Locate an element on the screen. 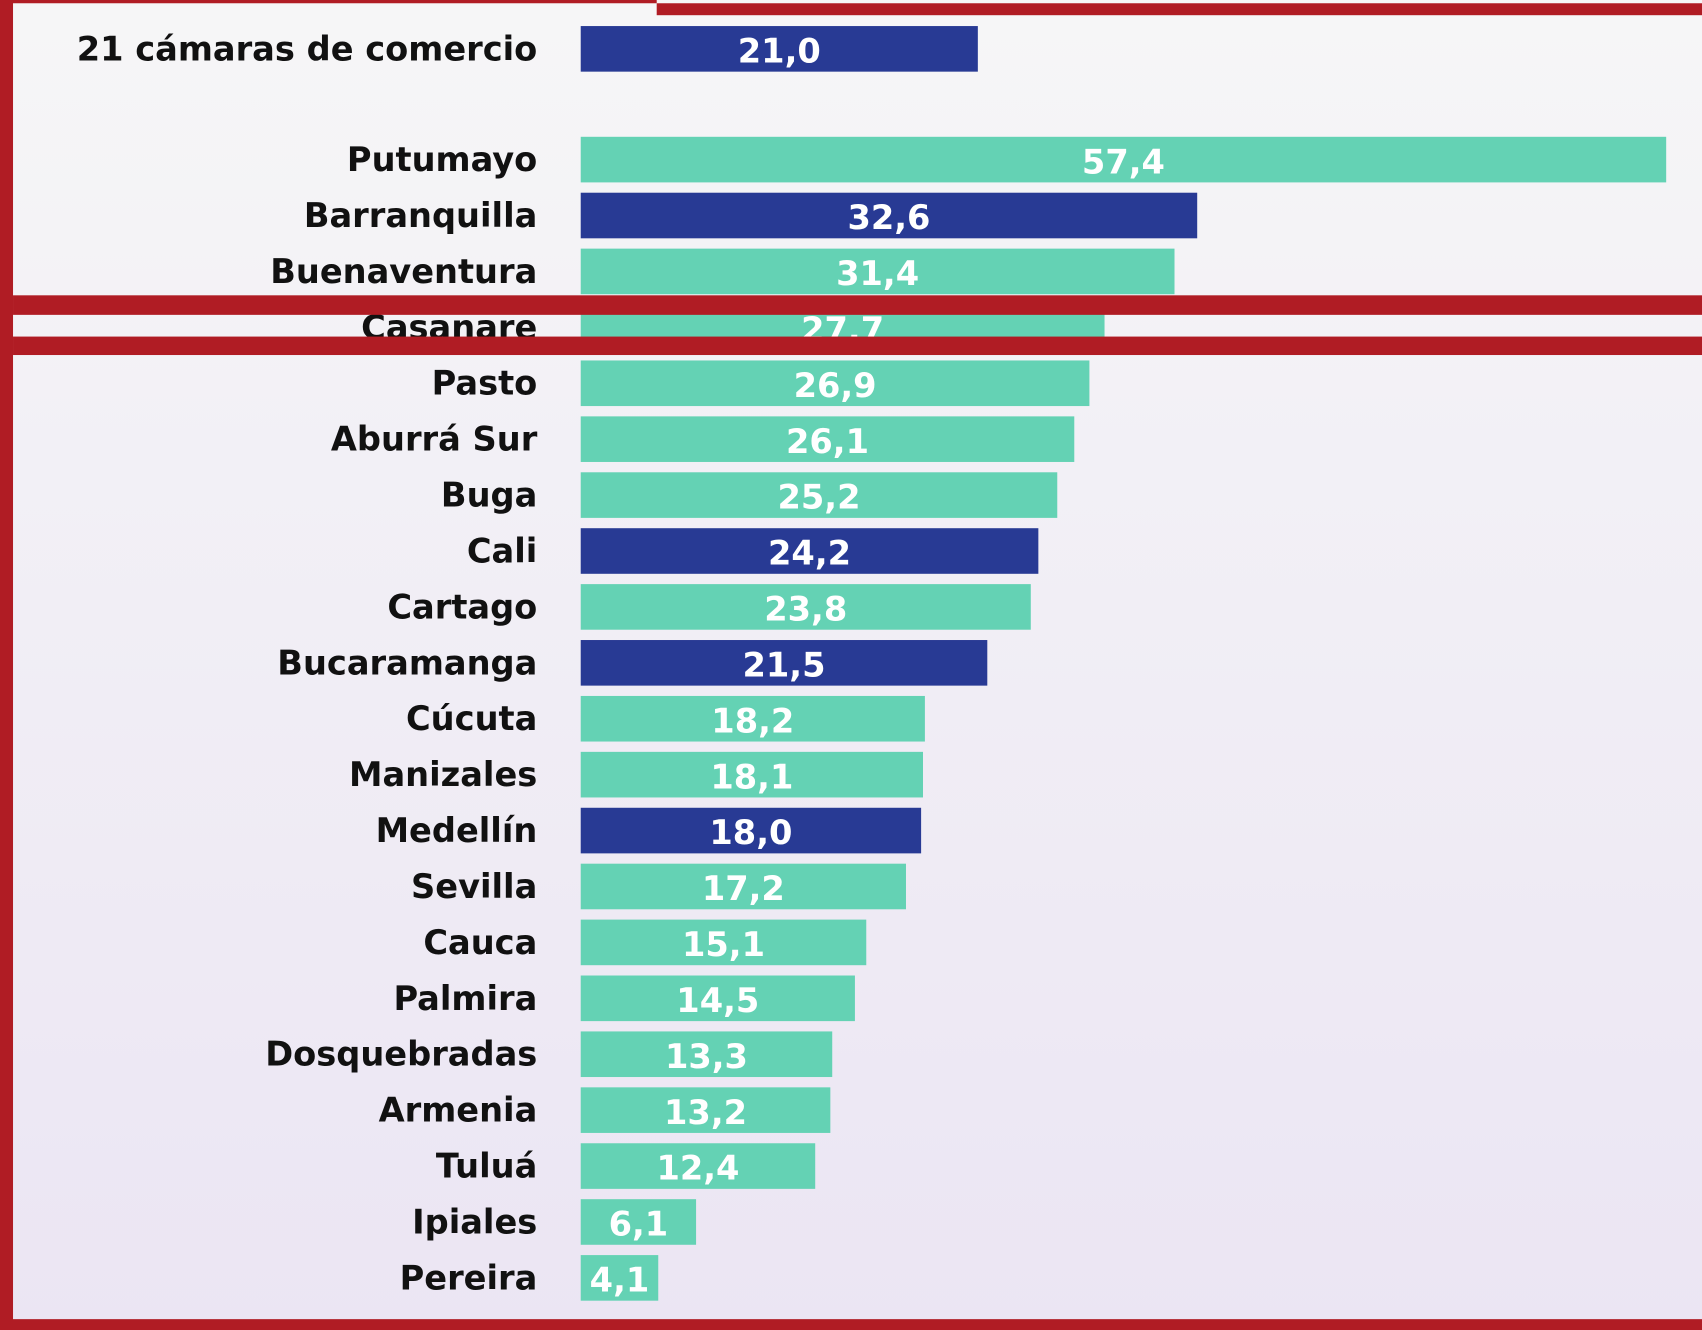 The height and width of the screenshot is (1330, 1702). category-label: Tuluá is located at coordinates (486, 1166).